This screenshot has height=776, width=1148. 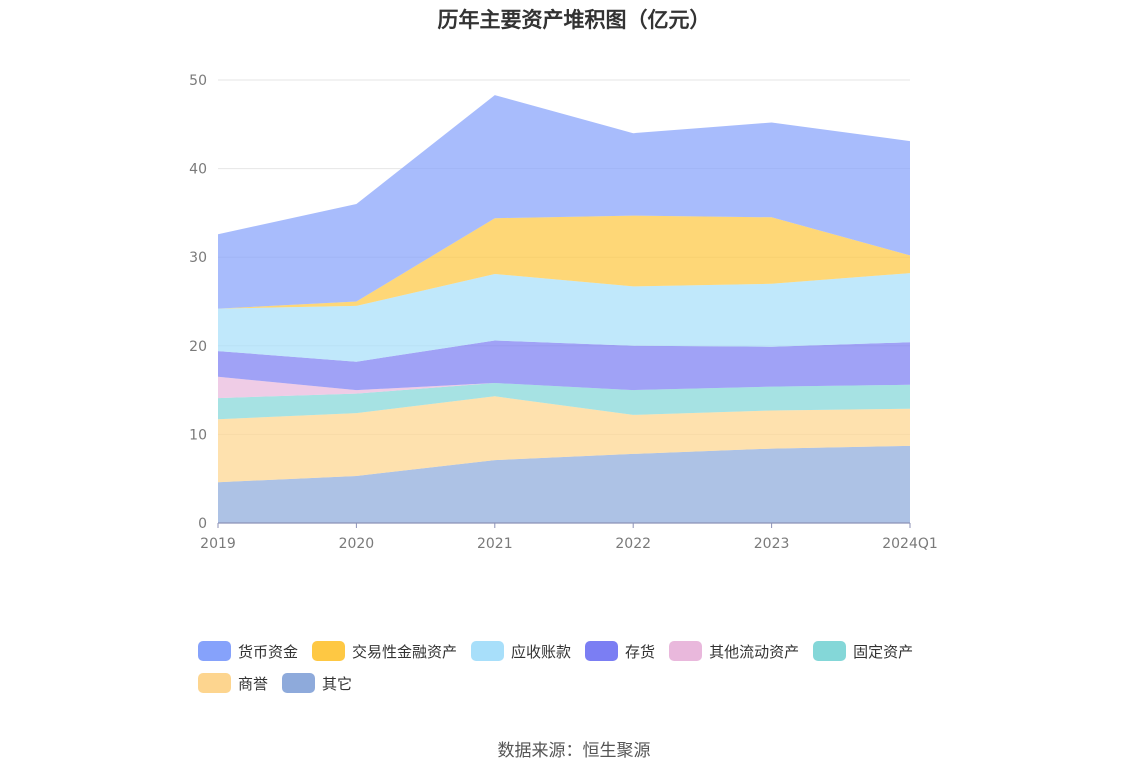 What do you see at coordinates (564, 484) in the screenshot?
I see `area-series-其它` at bounding box center [564, 484].